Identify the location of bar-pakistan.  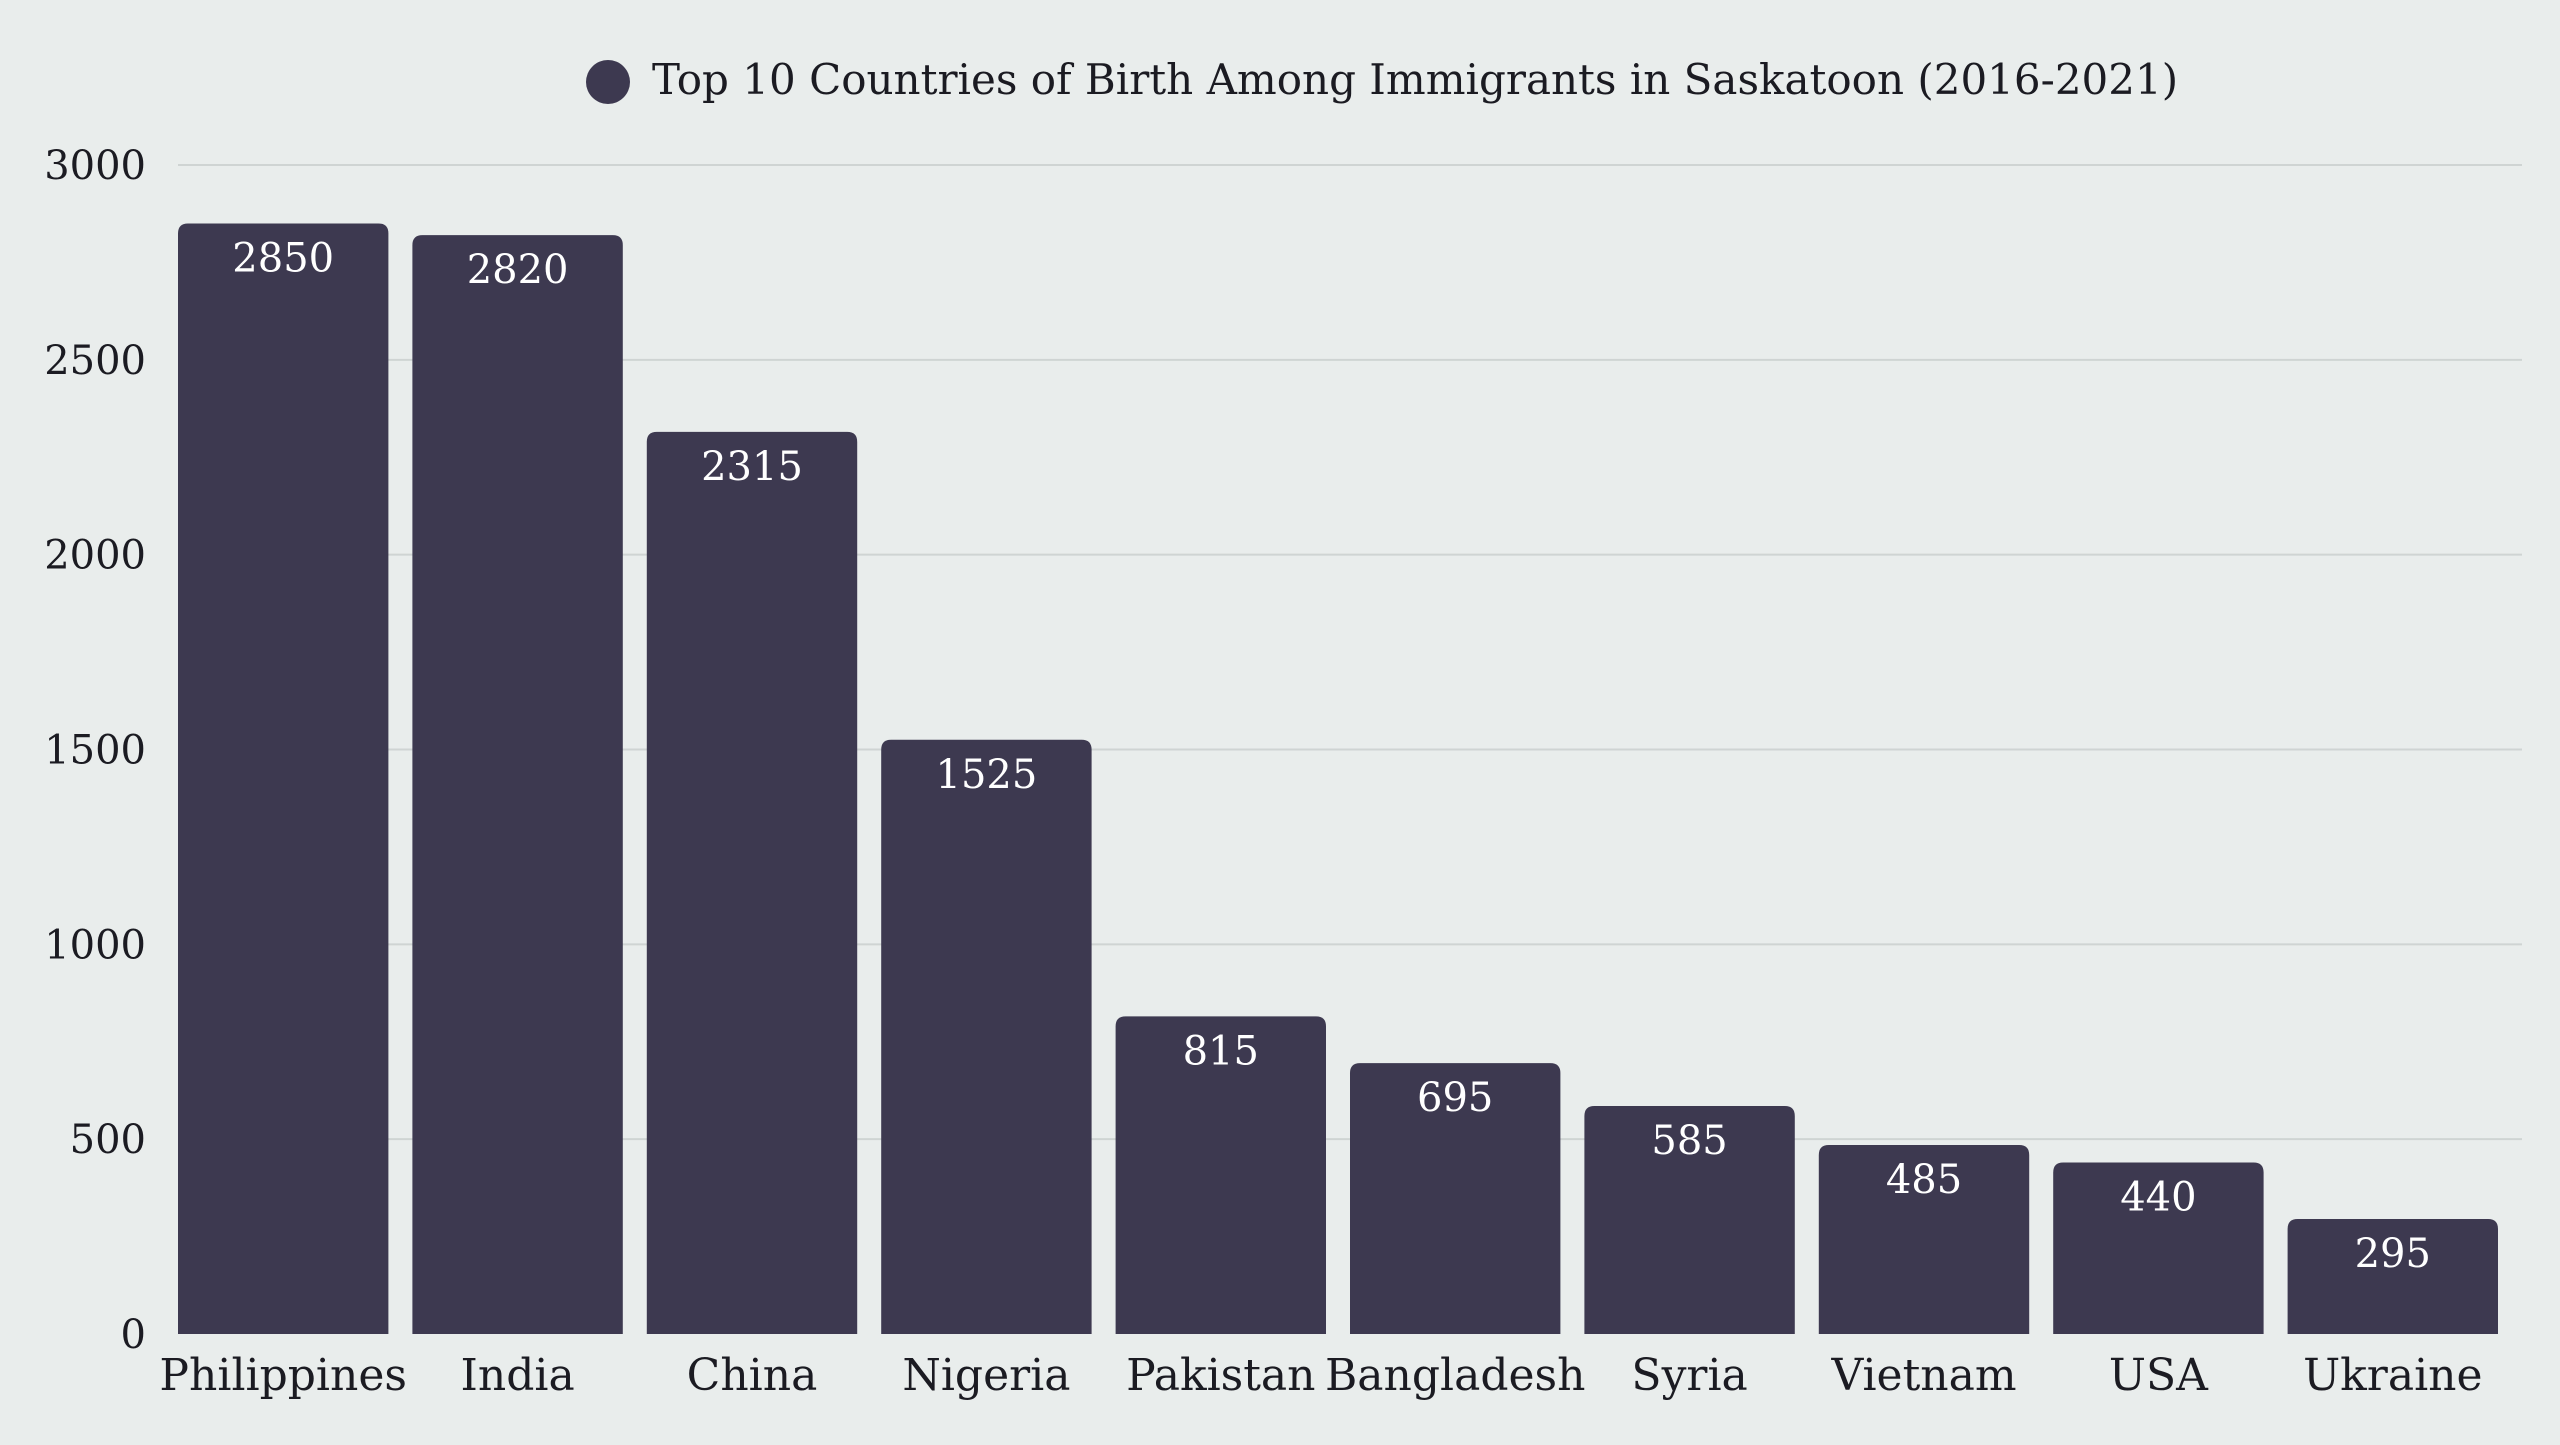
(1220, 1175).